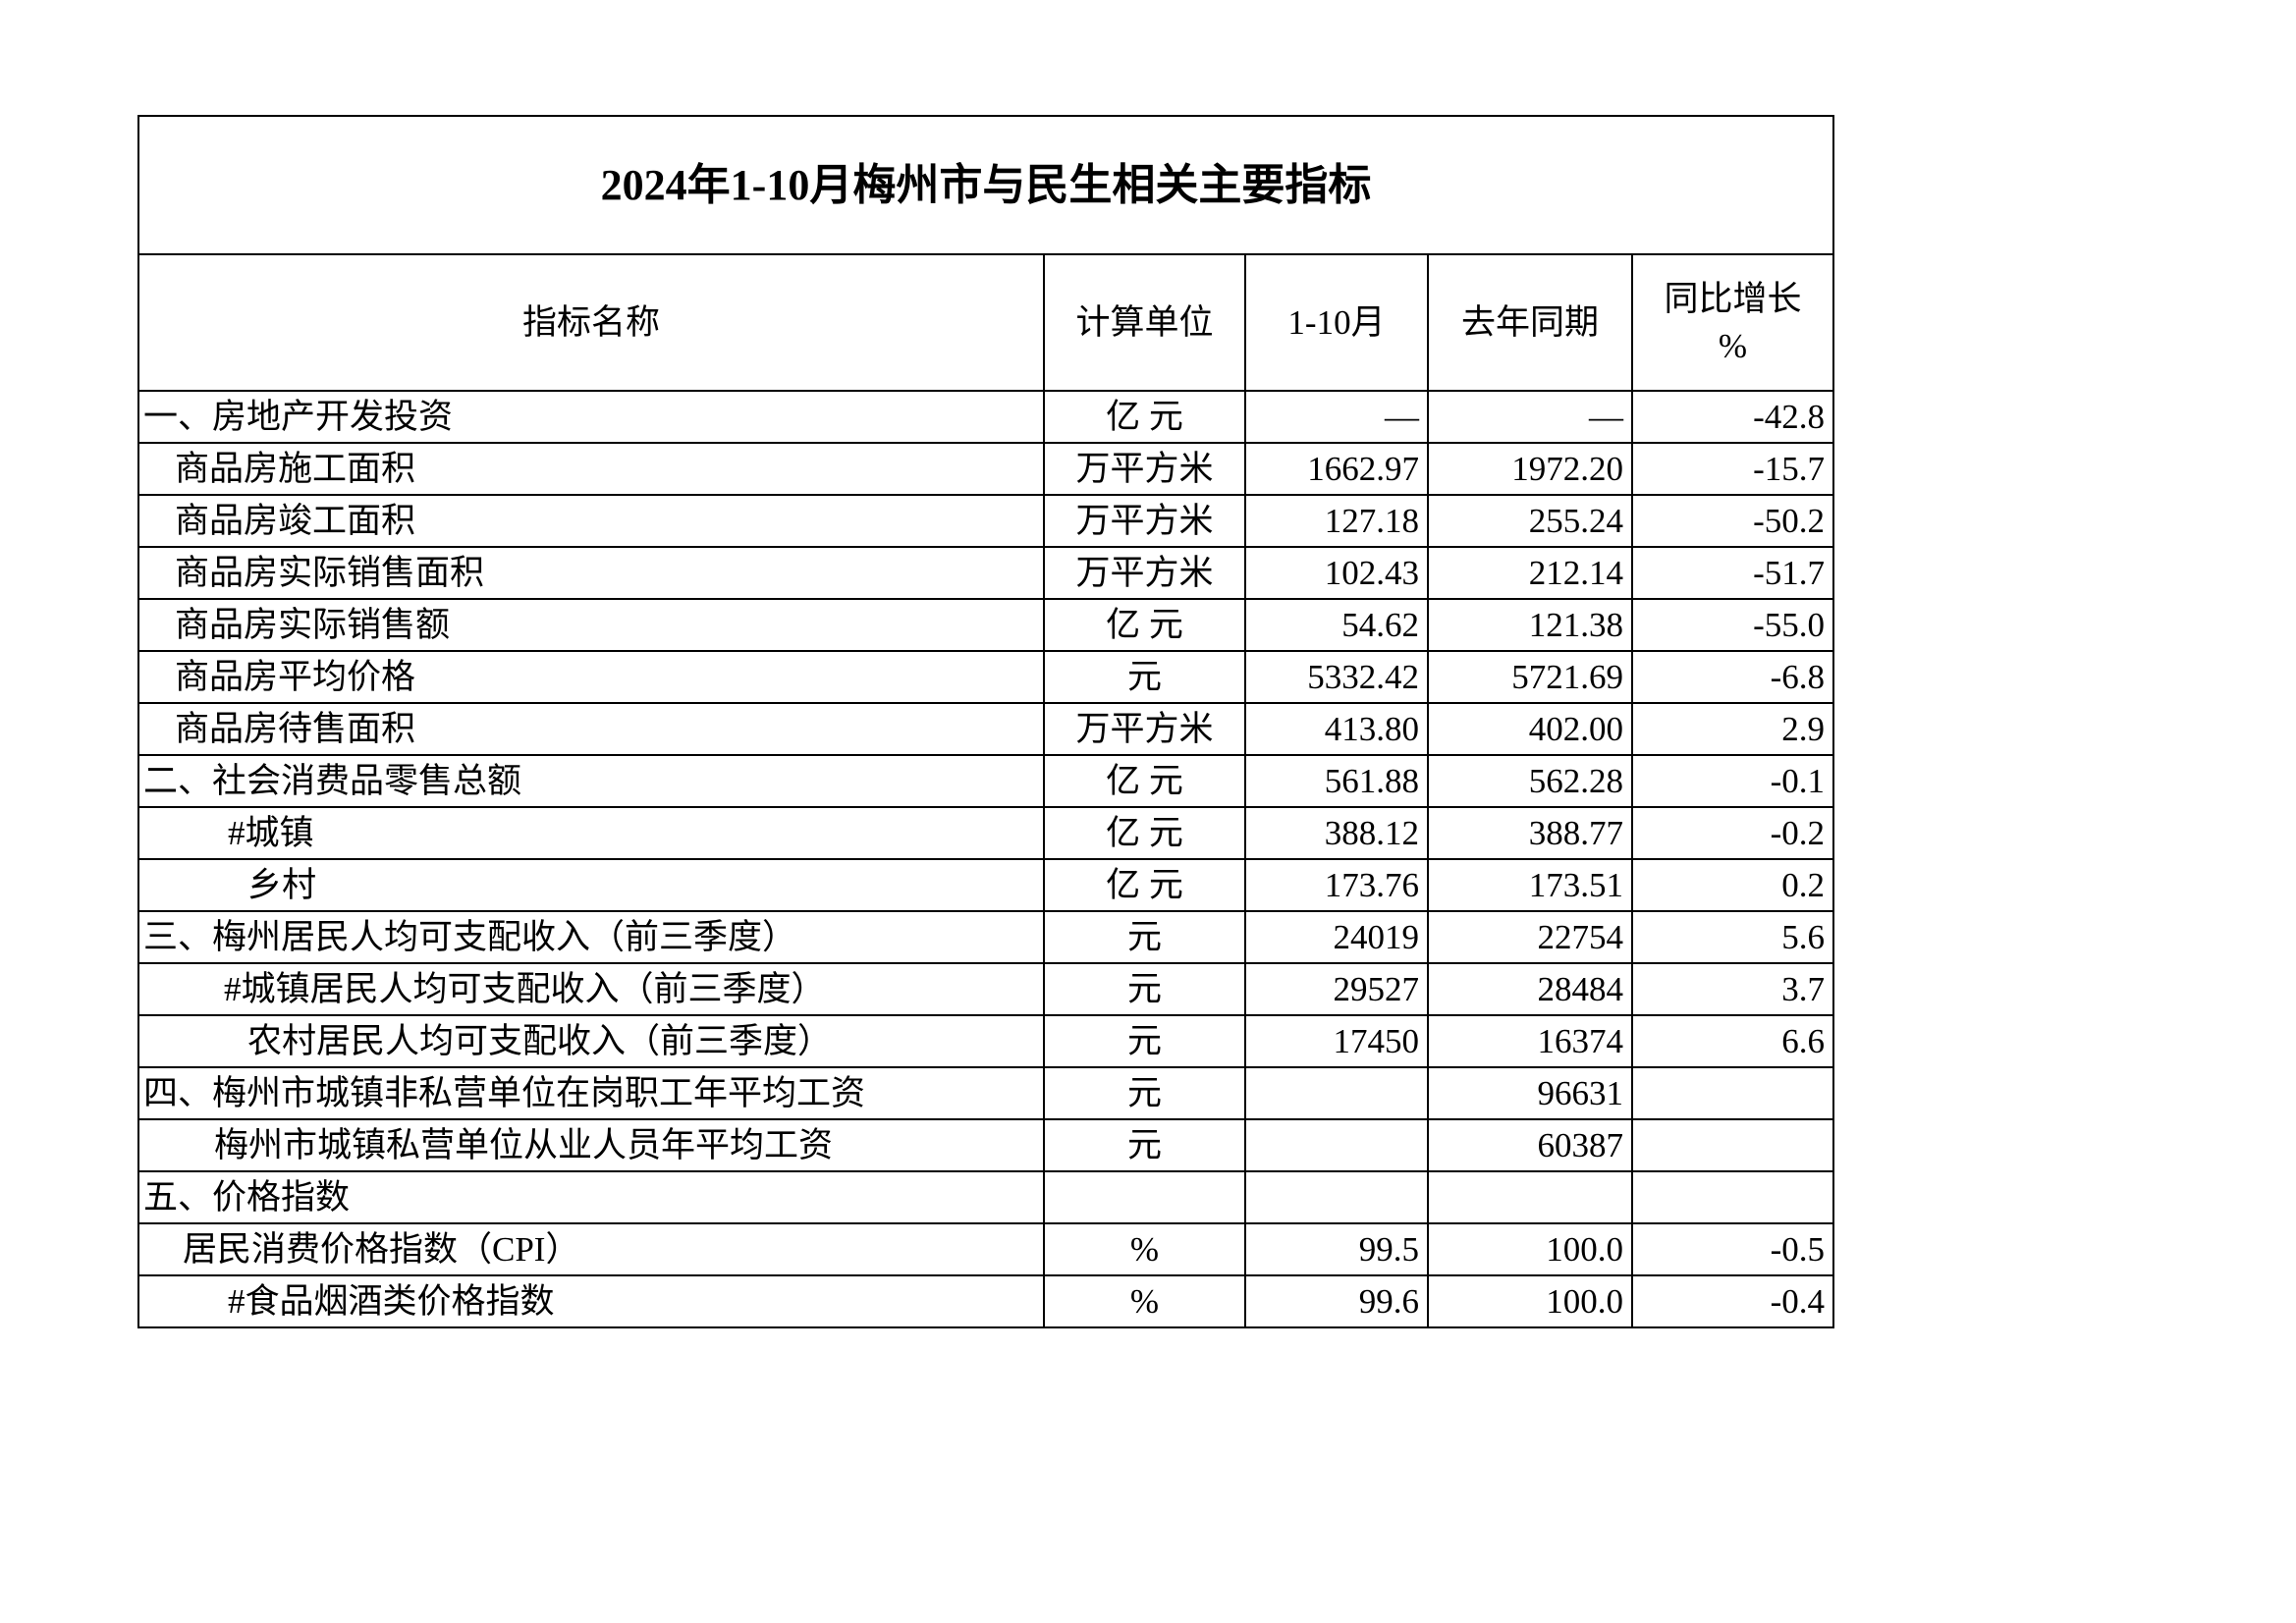 This screenshot has width=2296, height=1623. I want to click on indicator-name: #城镇居民人均可支配收入（前三季度）, so click(591, 989).